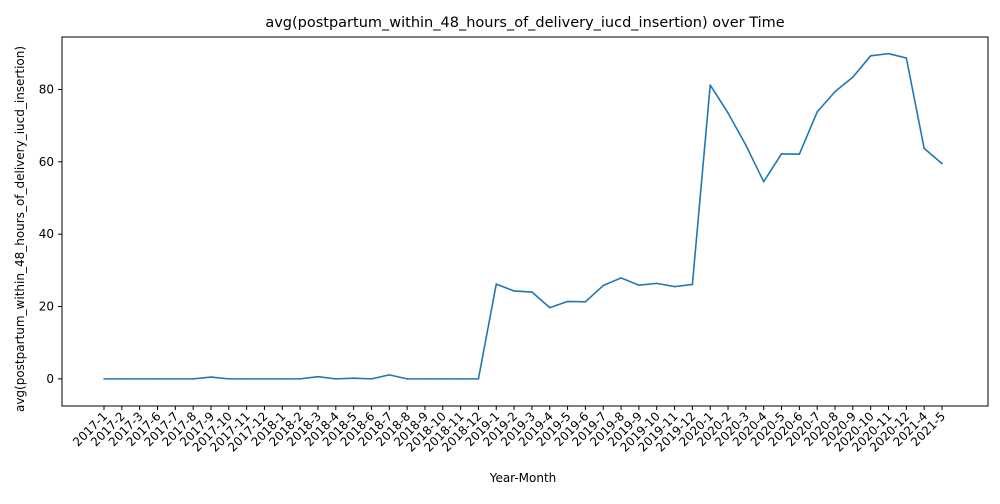  What do you see at coordinates (46, 307) in the screenshot?
I see `y-tick-label: 20` at bounding box center [46, 307].